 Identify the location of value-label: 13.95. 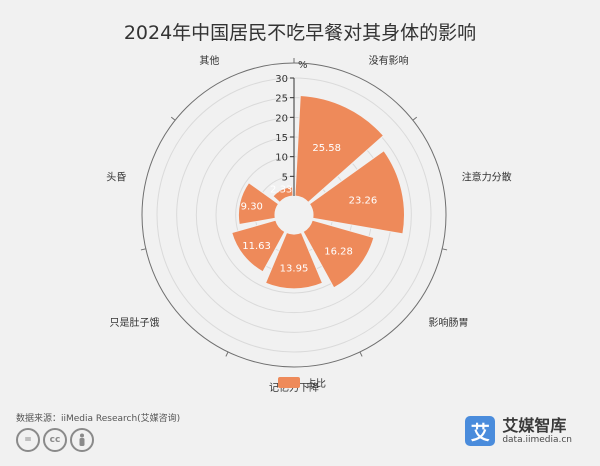
(294, 268).